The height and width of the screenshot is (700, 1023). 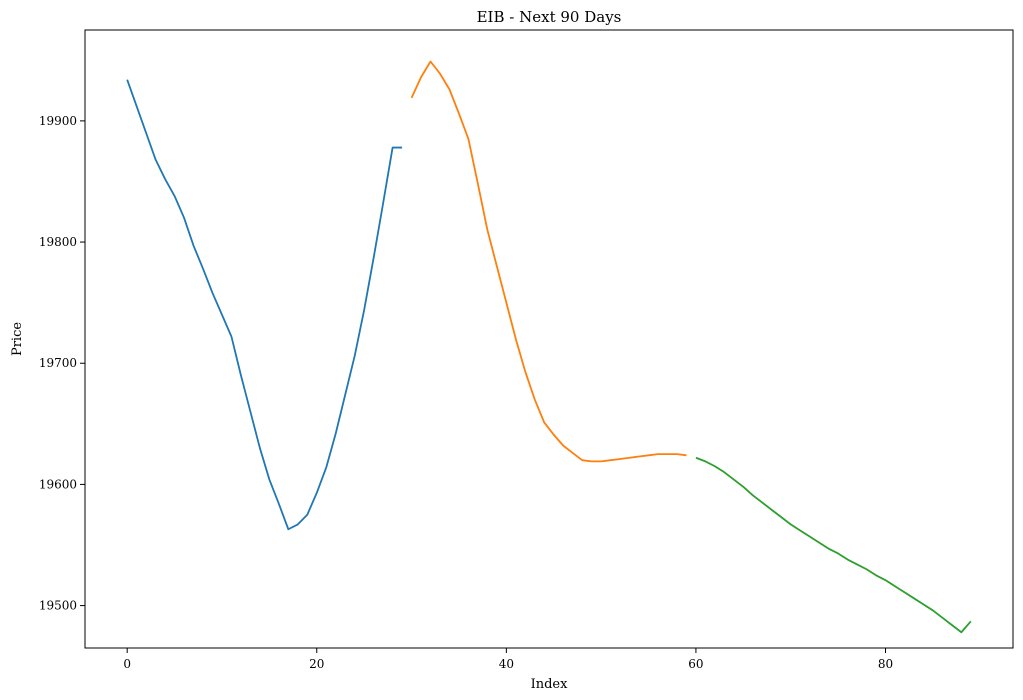 What do you see at coordinates (58, 121) in the screenshot?
I see `y-tick-label: 19900` at bounding box center [58, 121].